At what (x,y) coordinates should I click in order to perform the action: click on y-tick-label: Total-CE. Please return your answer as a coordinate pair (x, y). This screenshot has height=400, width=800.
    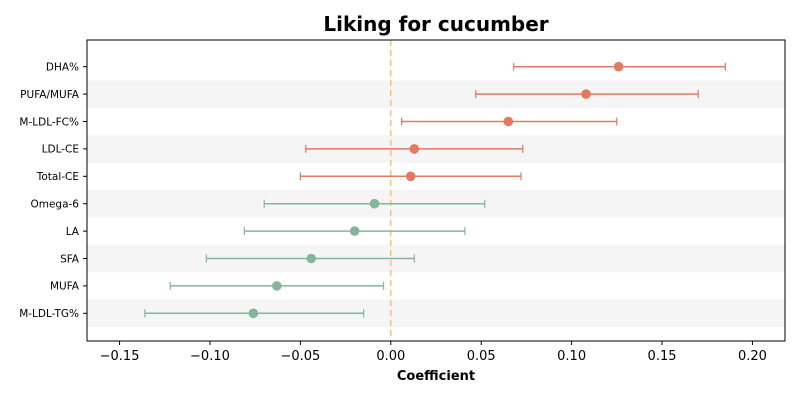
    Looking at the image, I should click on (57, 177).